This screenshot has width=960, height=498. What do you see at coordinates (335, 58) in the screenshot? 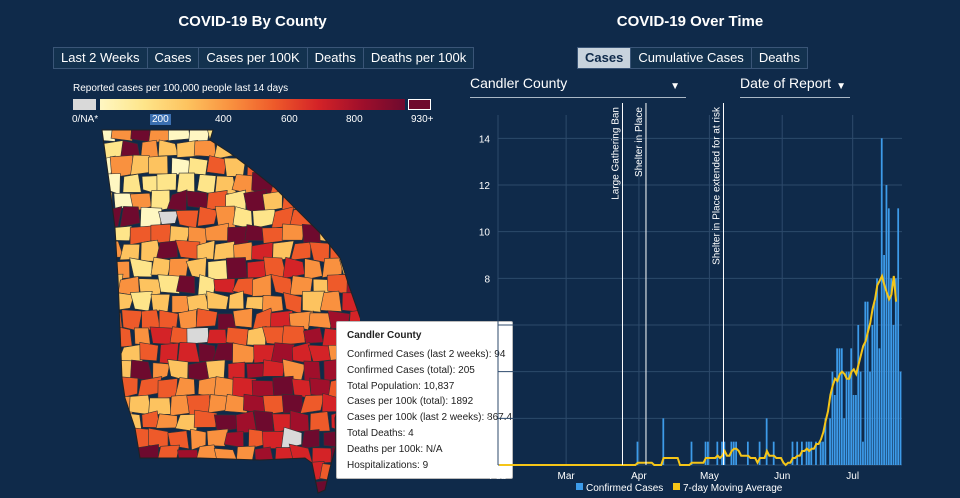
I see `deaths-button: Deaths` at bounding box center [335, 58].